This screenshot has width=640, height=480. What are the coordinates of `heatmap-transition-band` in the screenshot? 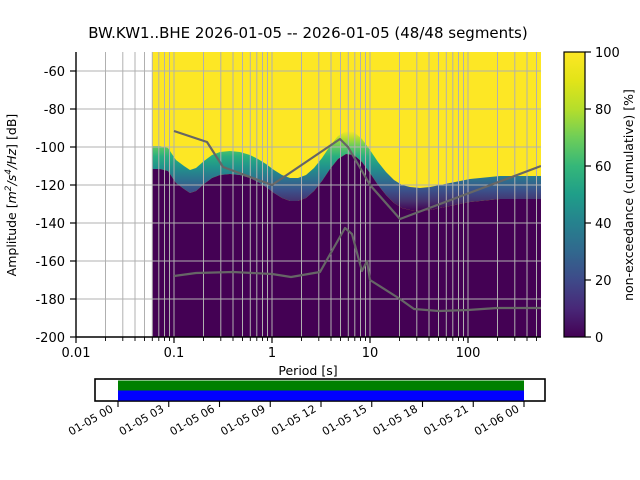 It's located at (346, 171).